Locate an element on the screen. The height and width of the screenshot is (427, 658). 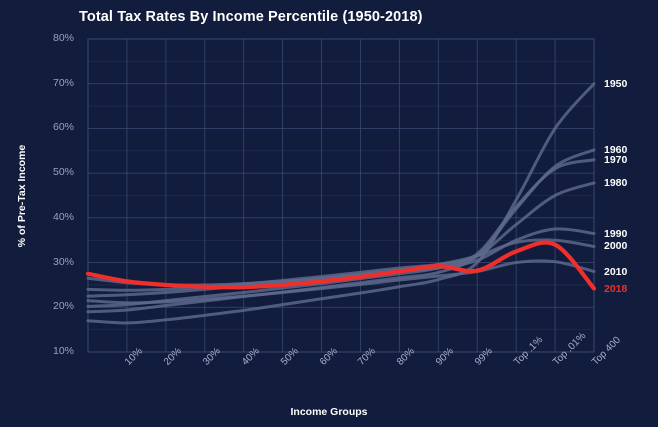
series-end-label-2000: 2000 is located at coordinates (616, 246).